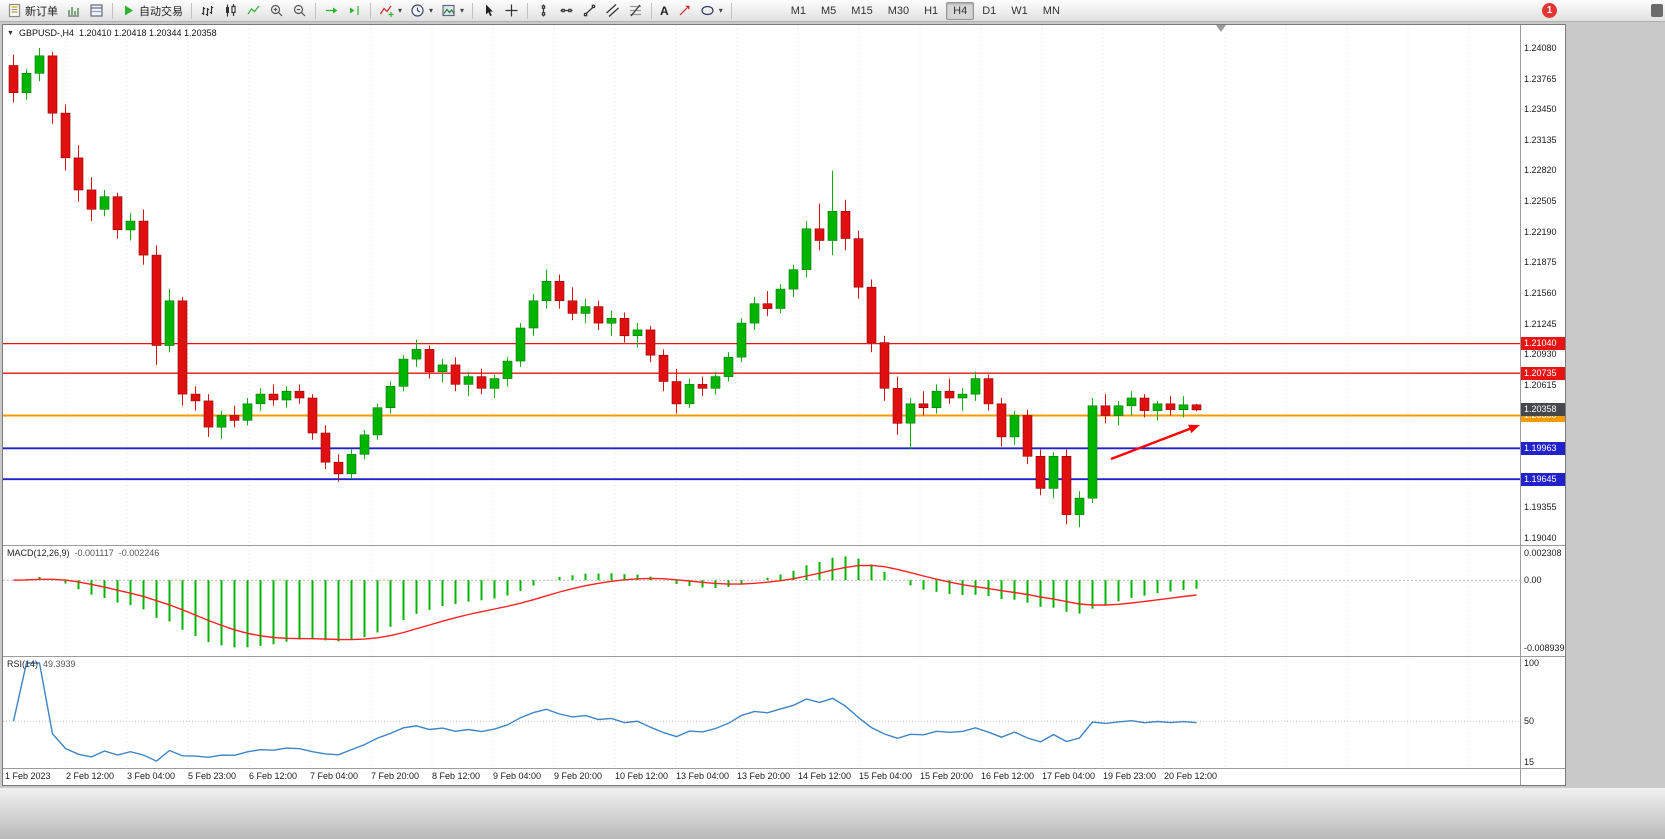 The width and height of the screenshot is (1665, 839). Describe the element at coordinates (960, 10) in the screenshot. I see `timeframe-h4: H4` at that location.